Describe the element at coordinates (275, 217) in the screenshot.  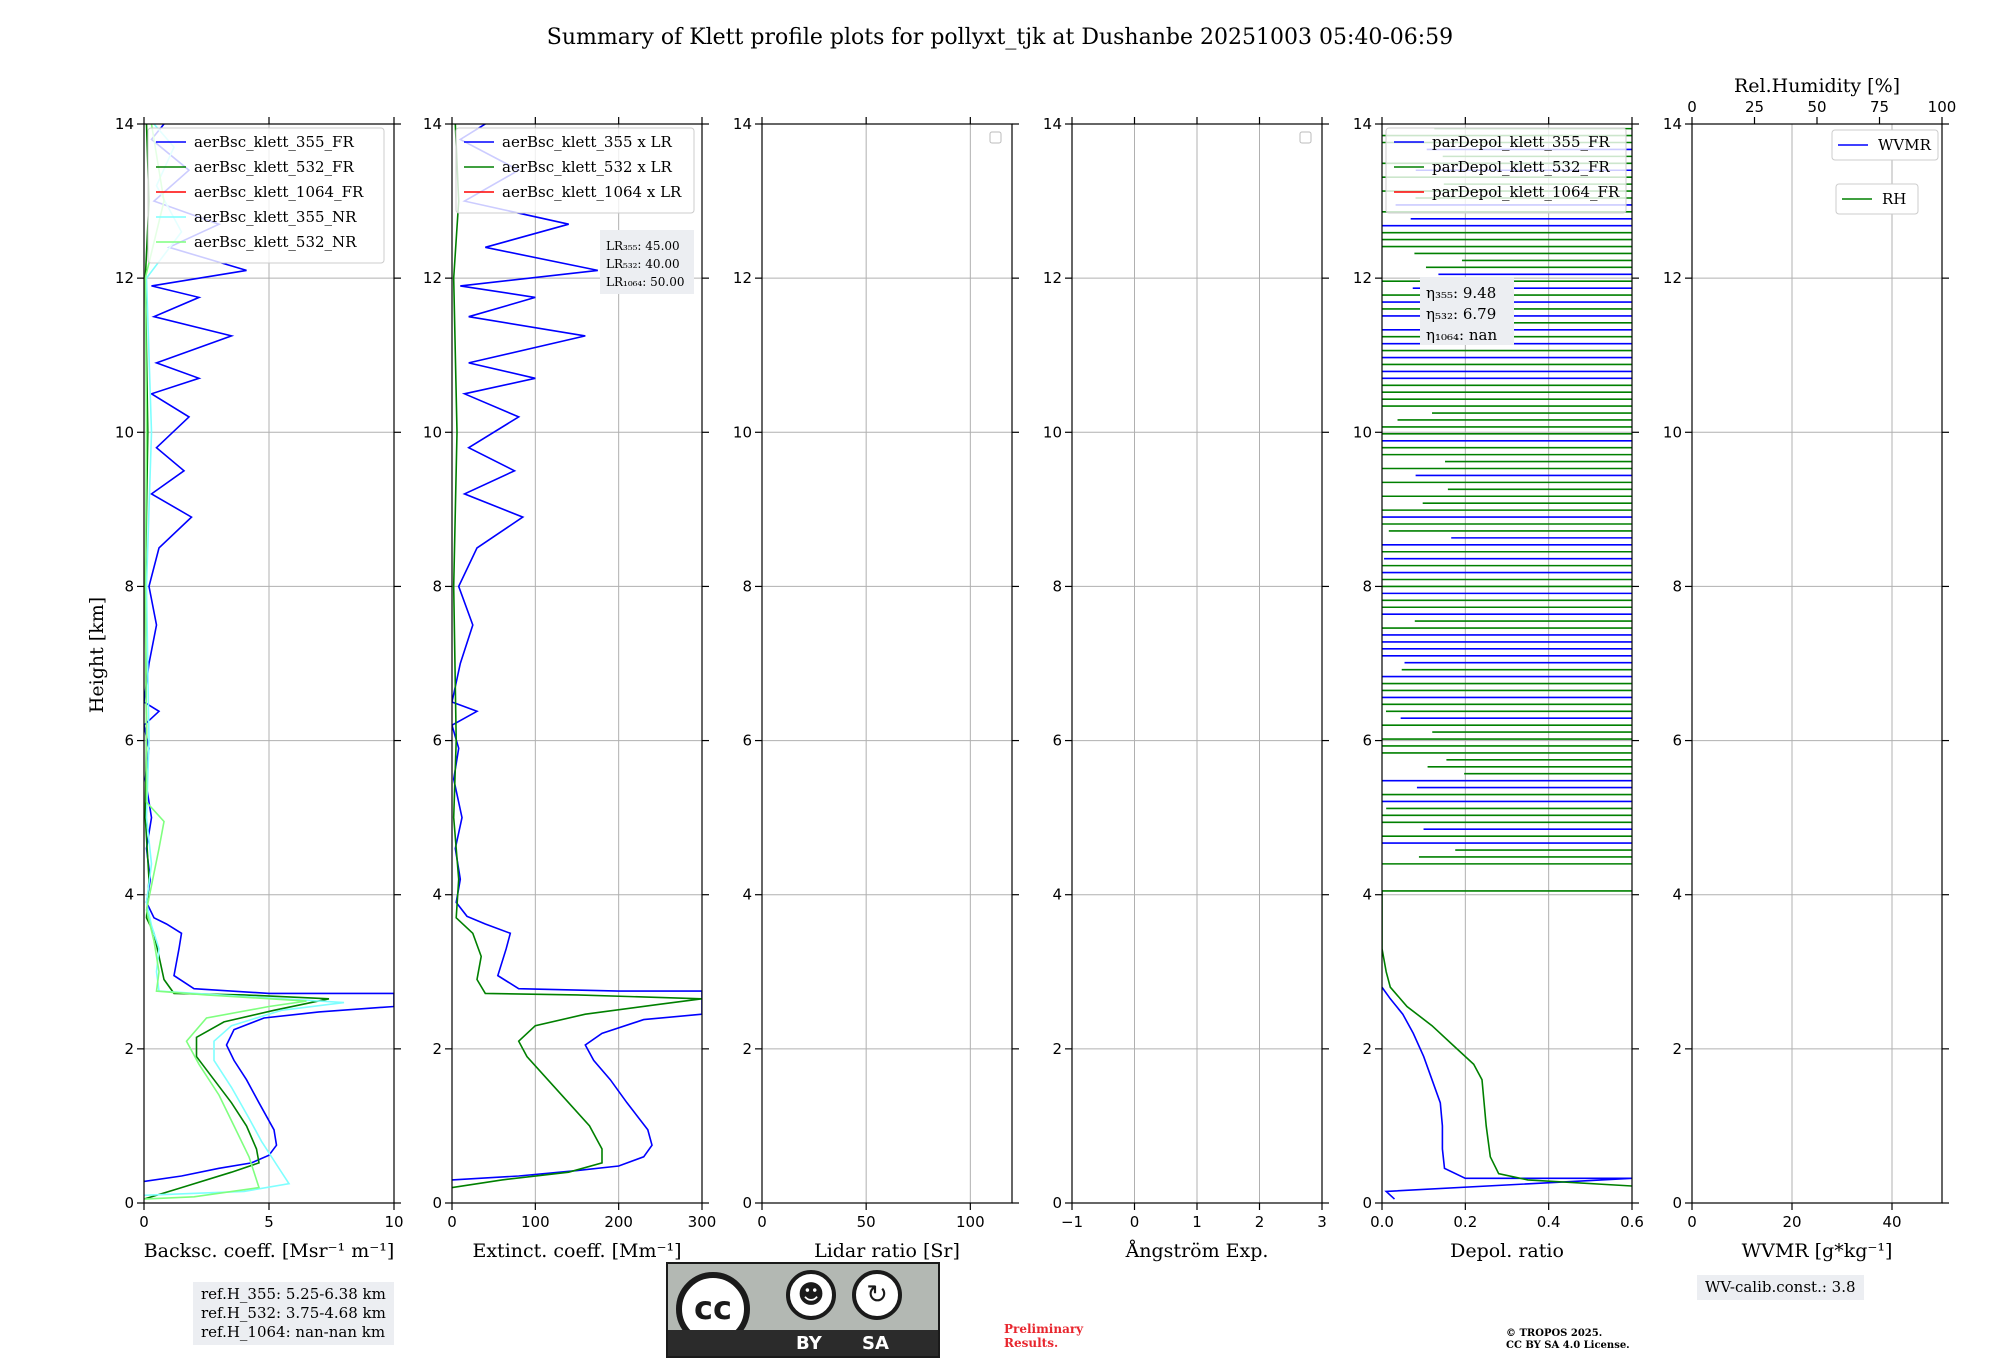
I see `legend-label: aerBsc_klett_355_NR` at that location.